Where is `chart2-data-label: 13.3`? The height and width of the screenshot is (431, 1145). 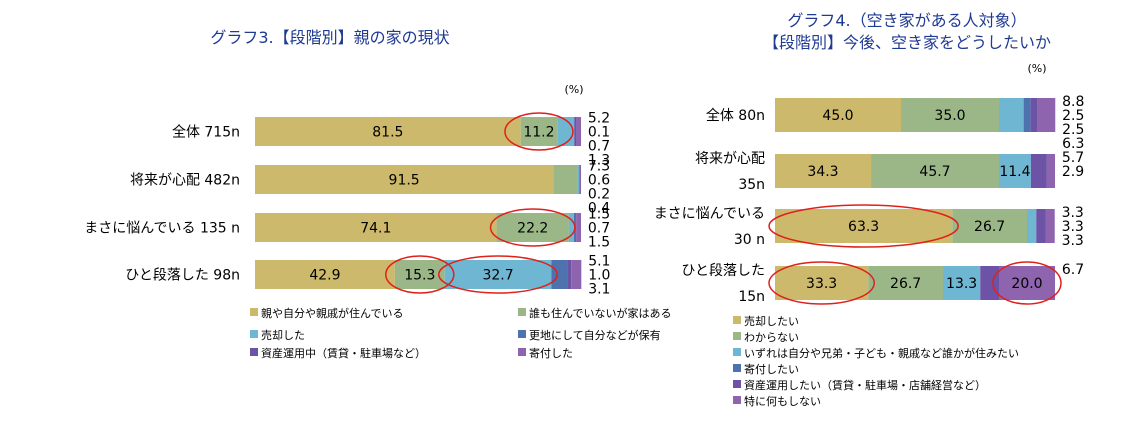 chart2-data-label: 13.3 is located at coordinates (961, 284).